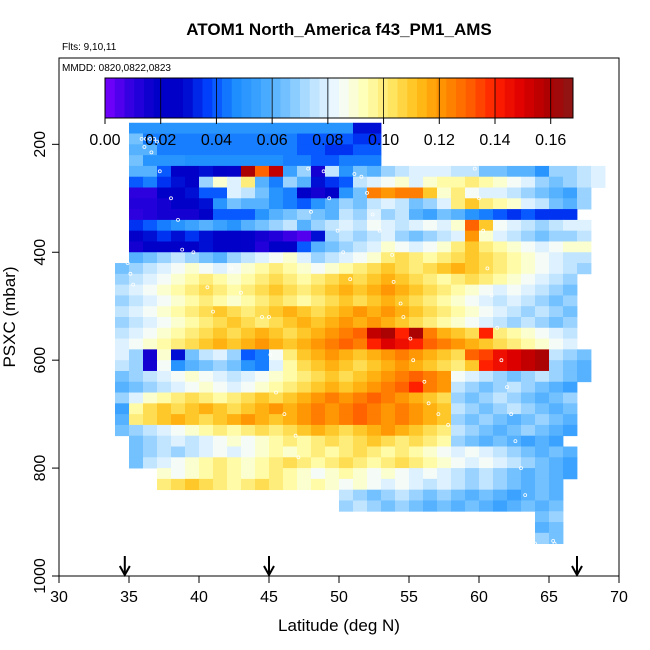 This screenshot has width=650, height=650. I want to click on latitude-marker-arrow-head, so click(124, 571).